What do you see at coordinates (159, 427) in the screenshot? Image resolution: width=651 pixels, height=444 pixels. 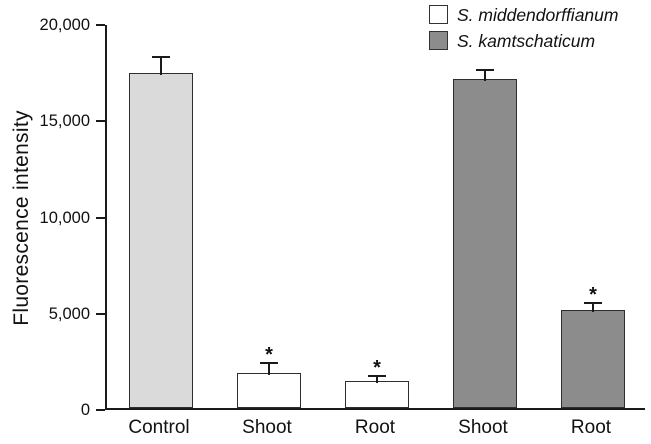 I see `x-category-label: Control` at bounding box center [159, 427].